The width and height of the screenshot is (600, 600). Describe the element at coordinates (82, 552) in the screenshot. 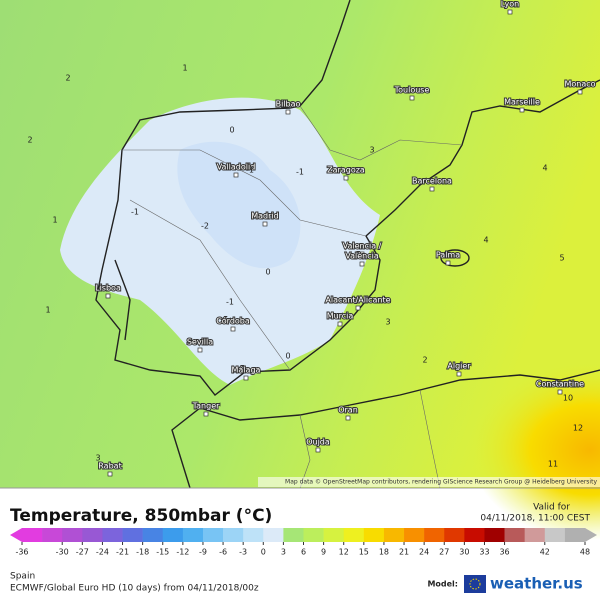

I see `colorbar-tick-label: -27` at that location.